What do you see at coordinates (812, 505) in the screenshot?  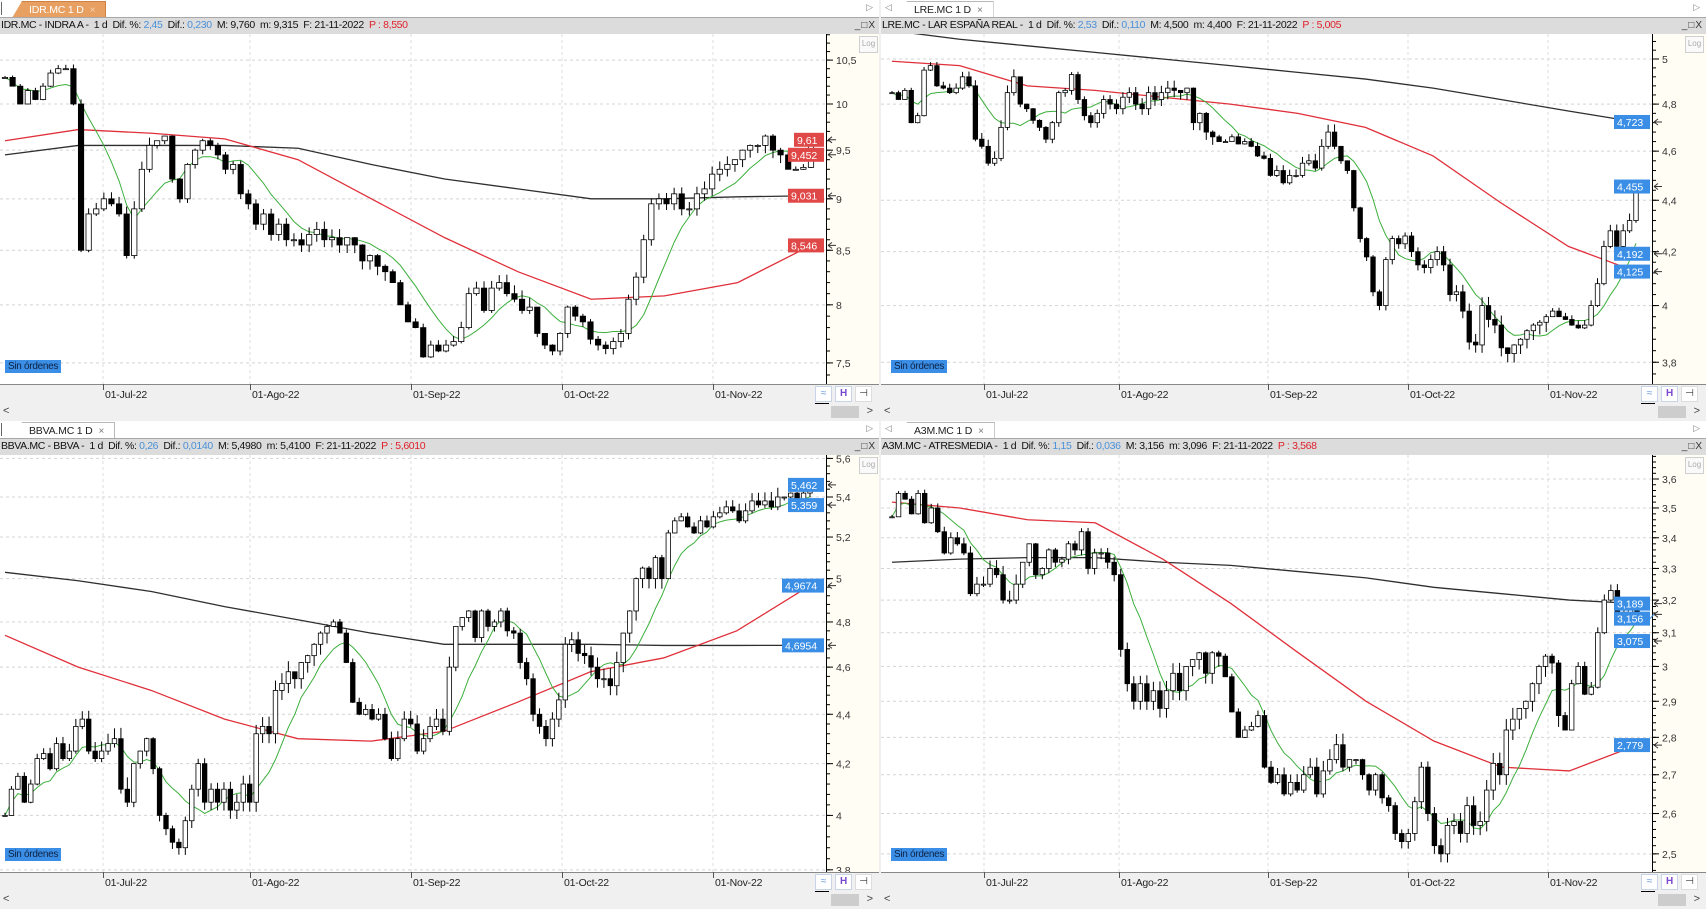 I see `price-marker: 5,359` at bounding box center [812, 505].